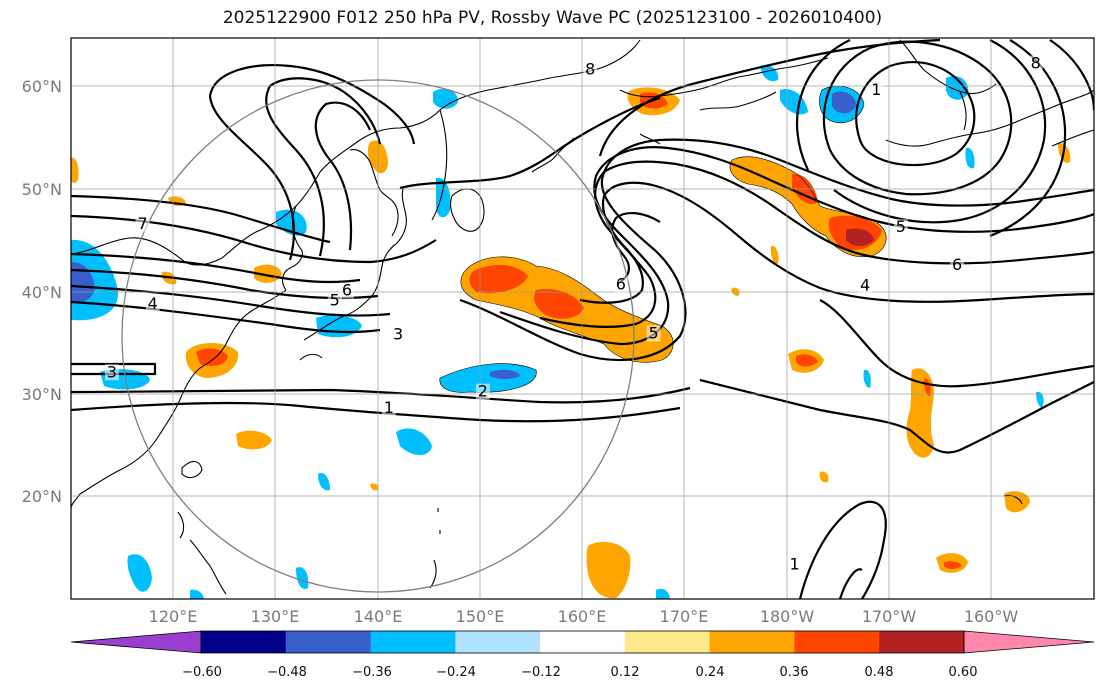 This screenshot has height=692, width=1105. I want to click on colorbar, so click(582, 642).